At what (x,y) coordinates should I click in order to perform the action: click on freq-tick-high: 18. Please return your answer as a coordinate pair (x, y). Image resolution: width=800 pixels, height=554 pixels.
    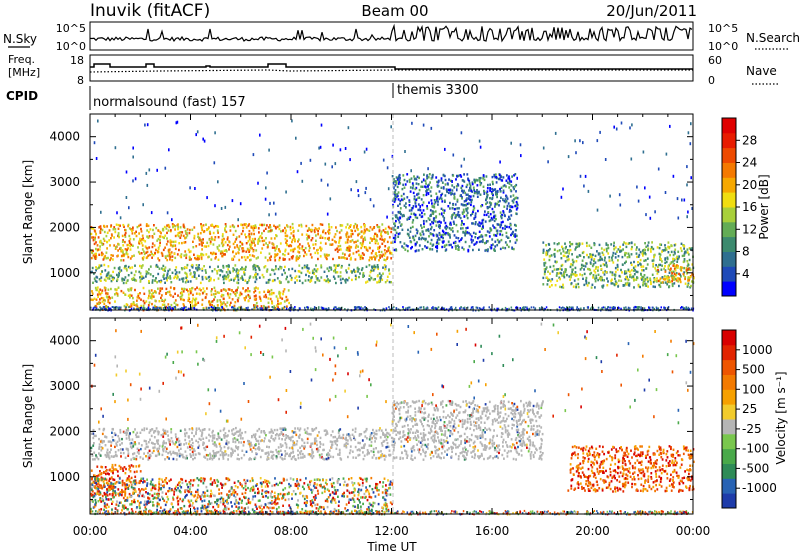
    Looking at the image, I should click on (77, 60).